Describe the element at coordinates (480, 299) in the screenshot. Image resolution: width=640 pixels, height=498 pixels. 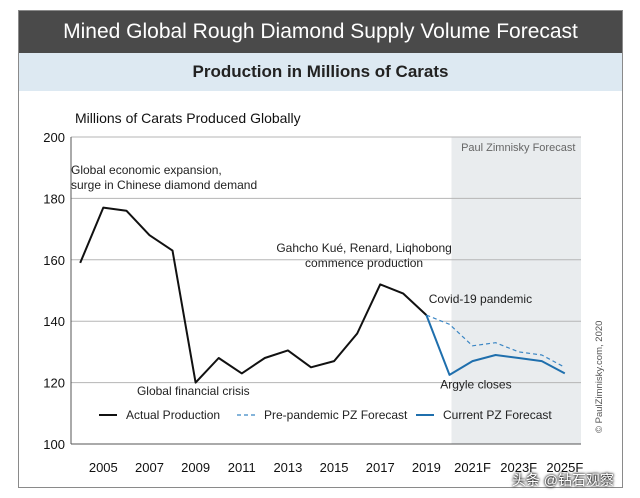
I see `annotation-text: Covid-19 pandemic` at that location.